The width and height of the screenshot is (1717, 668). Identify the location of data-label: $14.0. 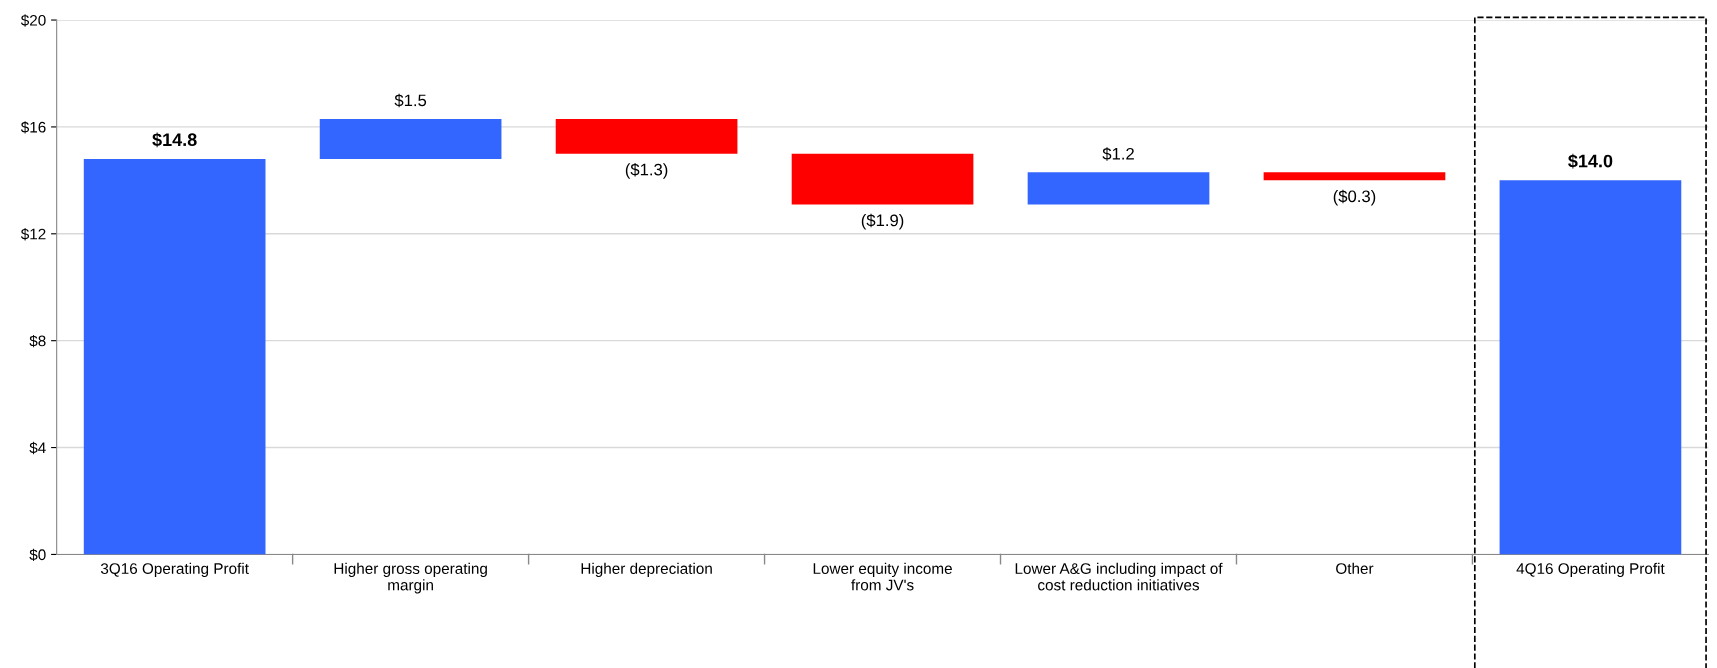
(1590, 161).